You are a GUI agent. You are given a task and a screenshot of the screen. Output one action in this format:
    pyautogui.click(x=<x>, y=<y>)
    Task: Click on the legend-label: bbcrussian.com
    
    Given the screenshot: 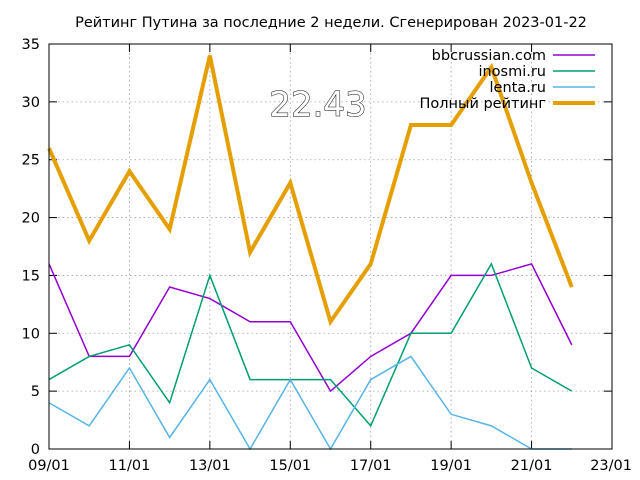 What is the action you would take?
    pyautogui.click(x=489, y=56)
    